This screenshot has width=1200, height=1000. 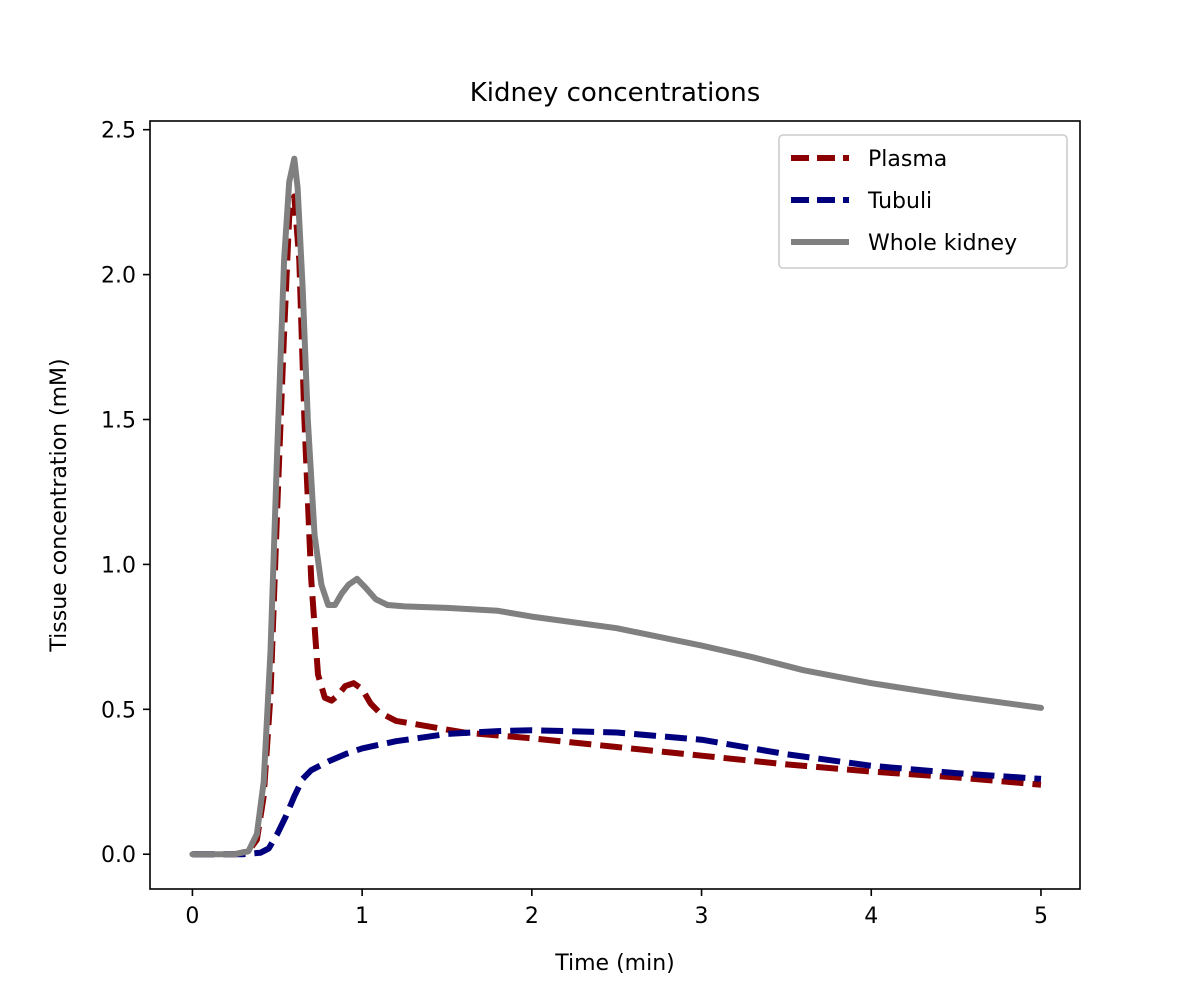 I want to click on x-tick-label: 5, so click(x=1041, y=916).